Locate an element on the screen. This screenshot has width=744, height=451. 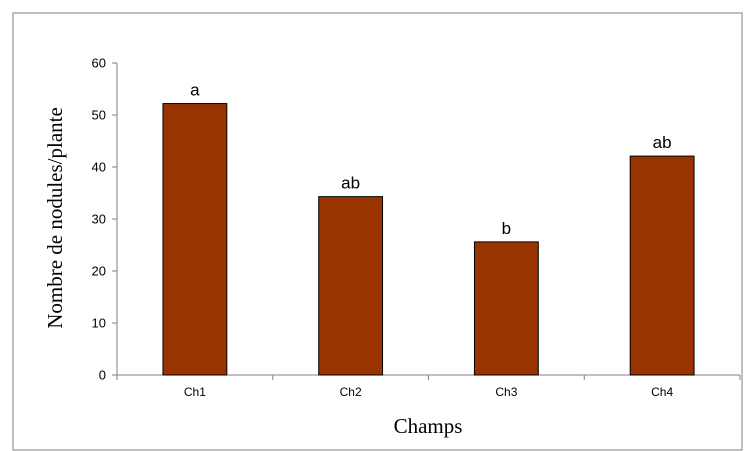
x-axis-ticks is located at coordinates (428, 377).